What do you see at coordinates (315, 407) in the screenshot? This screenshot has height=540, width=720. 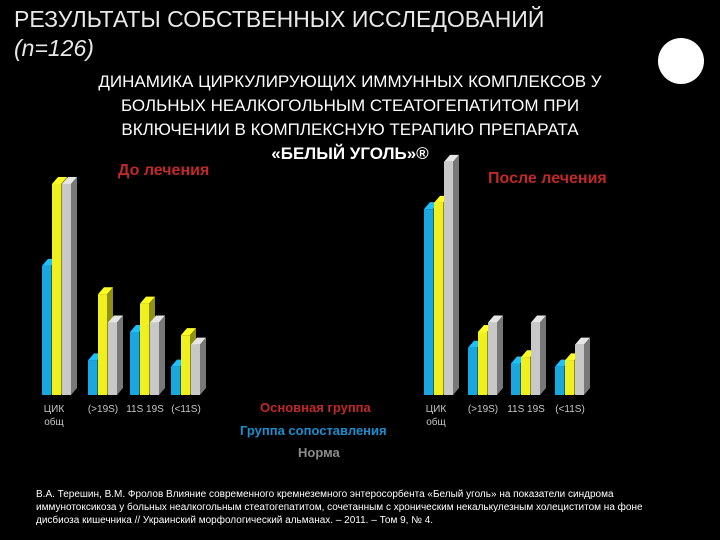 I see `legend-main-group: Основная группа` at bounding box center [315, 407].